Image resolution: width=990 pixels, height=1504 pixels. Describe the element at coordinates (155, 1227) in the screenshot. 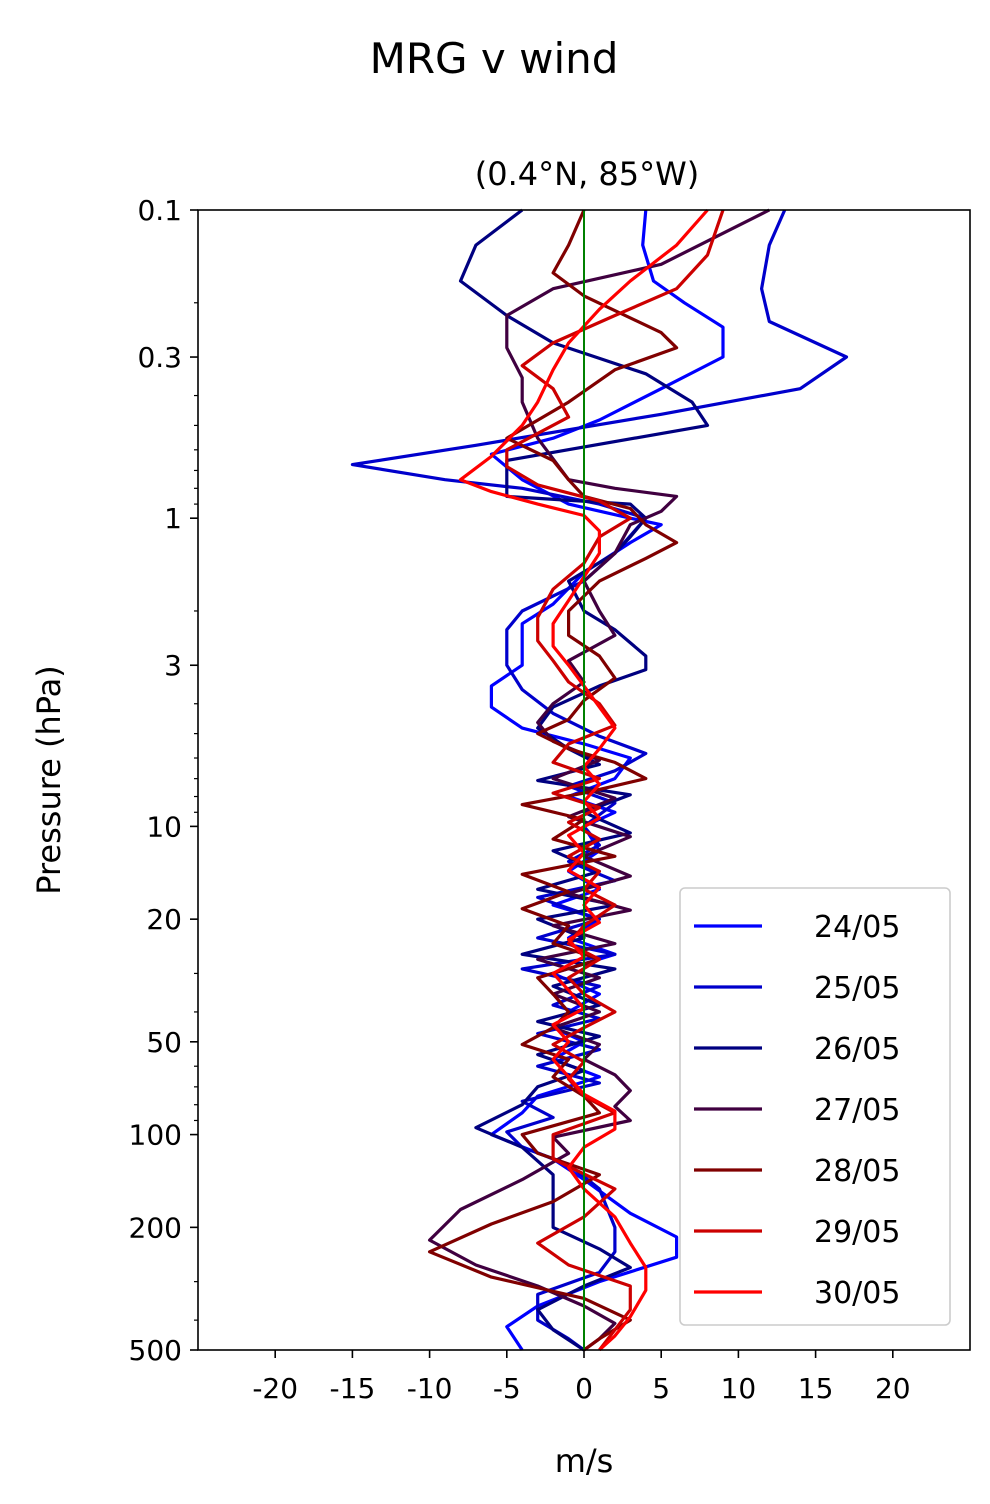

I see `y-tick-label: 200` at that location.